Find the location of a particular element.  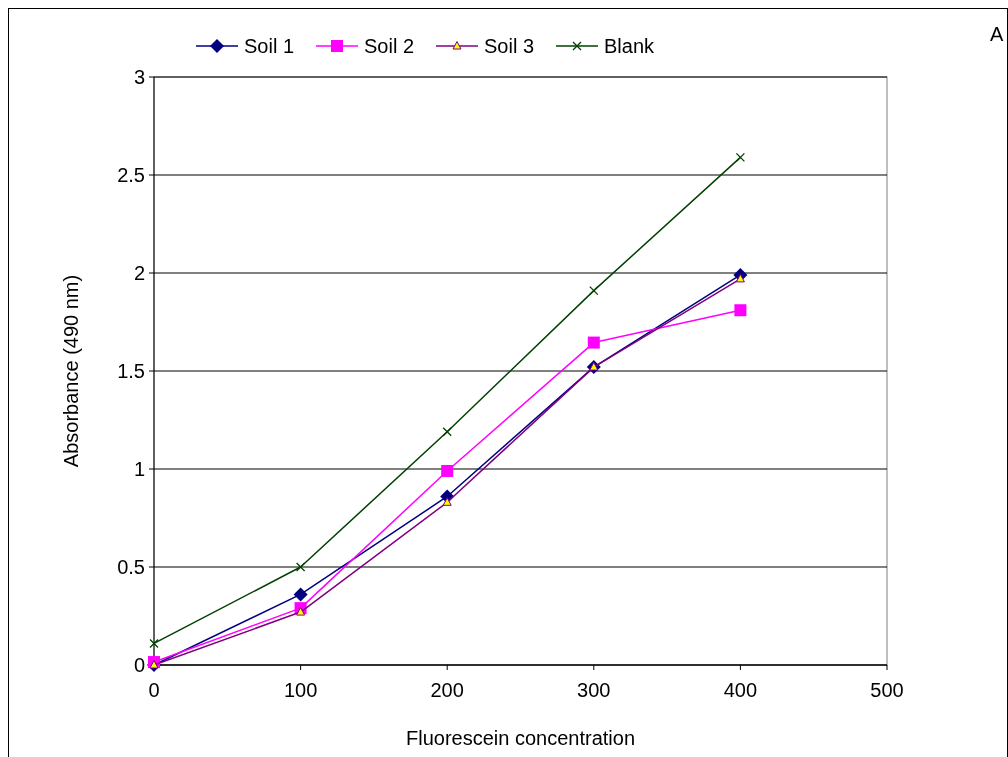

y-tick-label: 0 is located at coordinates (139, 665).